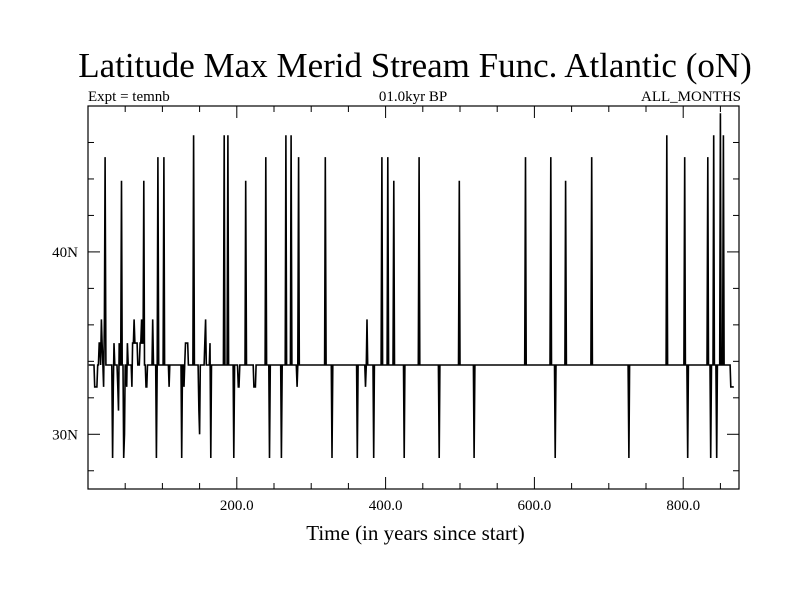  Describe the element at coordinates (237, 506) in the screenshot. I see `x-tick-label: 200.0` at that location.